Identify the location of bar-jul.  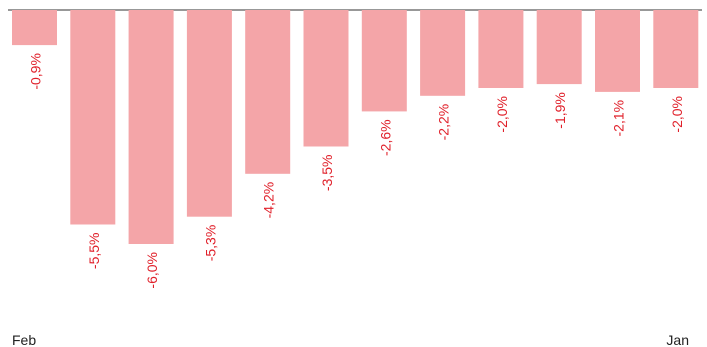
(326, 78).